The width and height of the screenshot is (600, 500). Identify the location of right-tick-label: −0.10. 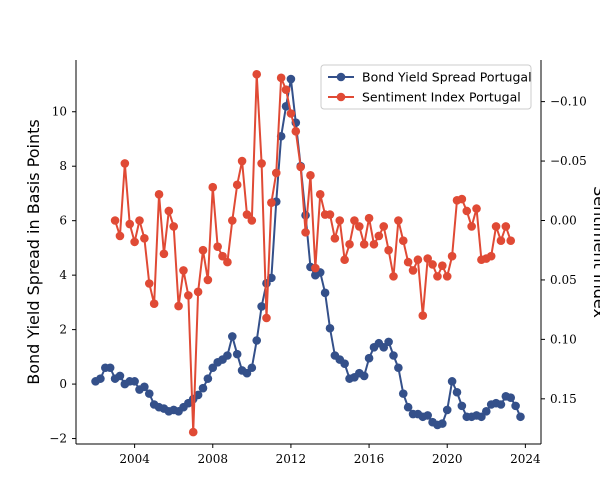
(568, 102).